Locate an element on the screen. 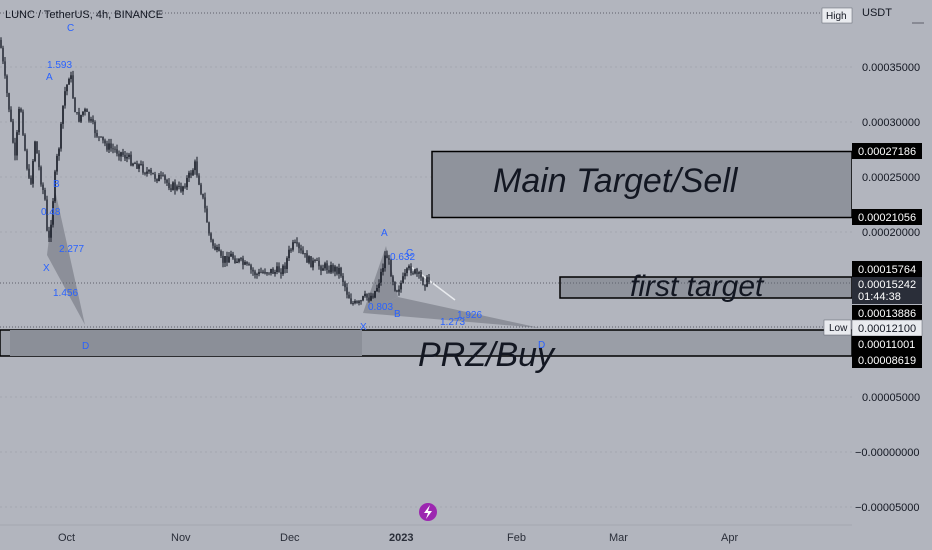 The width and height of the screenshot is (932, 550). last-price-tag is located at coordinates (887, 290).